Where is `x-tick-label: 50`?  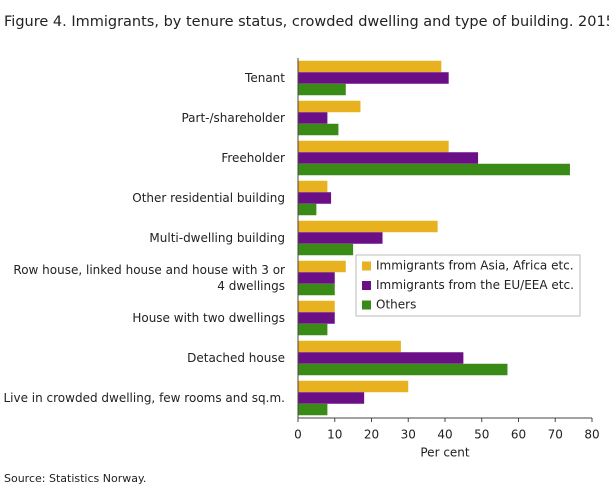 x-tick-label: 50 is located at coordinates (481, 435).